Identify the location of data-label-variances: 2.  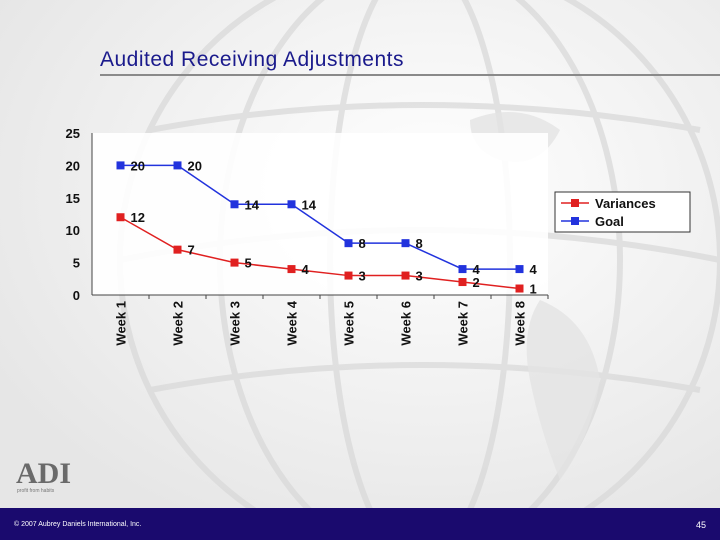
(476, 282).